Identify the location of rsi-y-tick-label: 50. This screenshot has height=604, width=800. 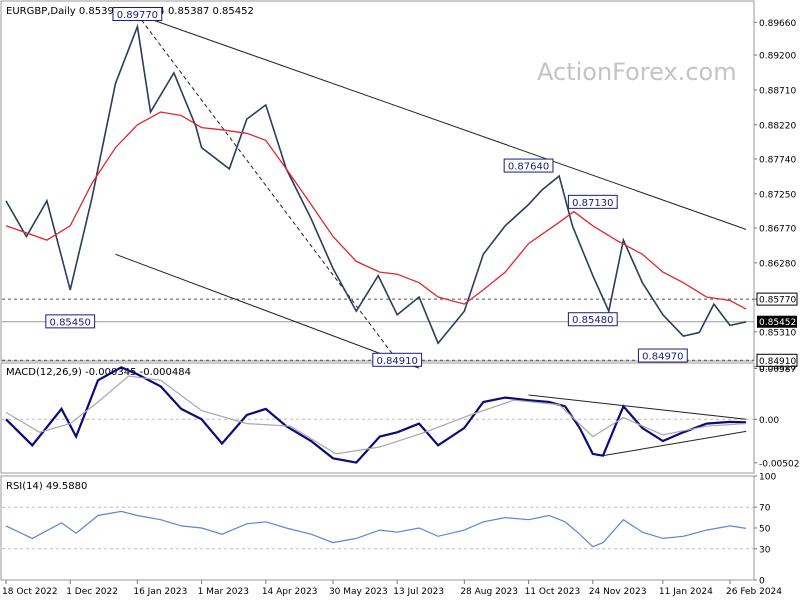
(765, 530).